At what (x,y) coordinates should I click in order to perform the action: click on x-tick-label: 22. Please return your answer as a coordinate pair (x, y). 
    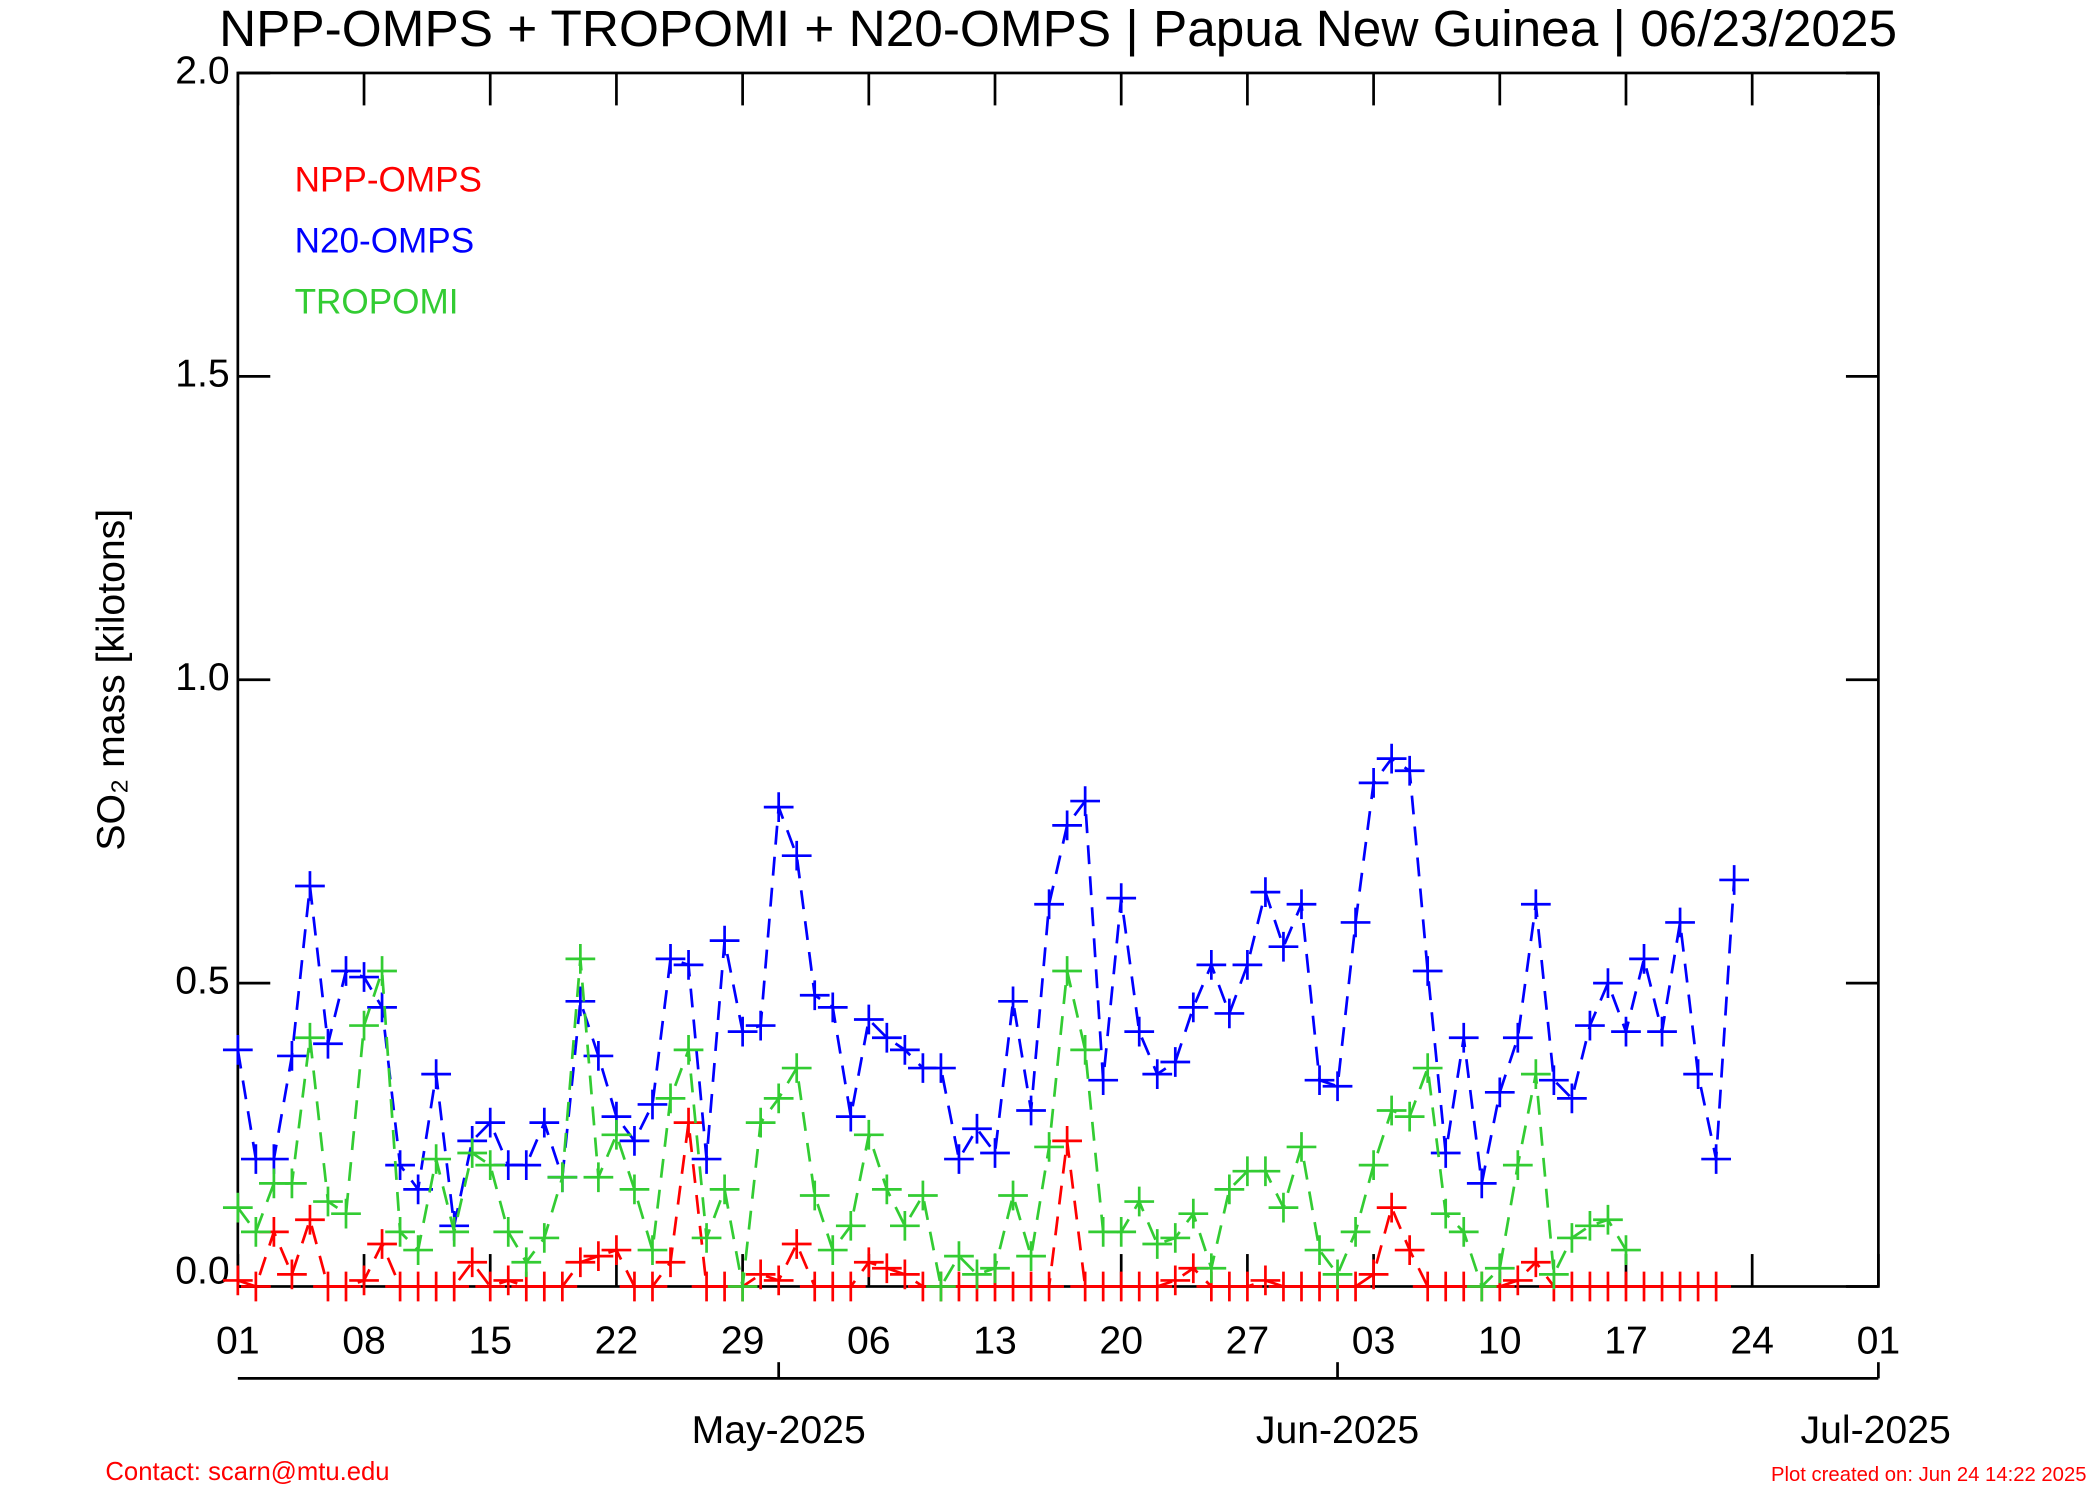
    Looking at the image, I should click on (617, 1341).